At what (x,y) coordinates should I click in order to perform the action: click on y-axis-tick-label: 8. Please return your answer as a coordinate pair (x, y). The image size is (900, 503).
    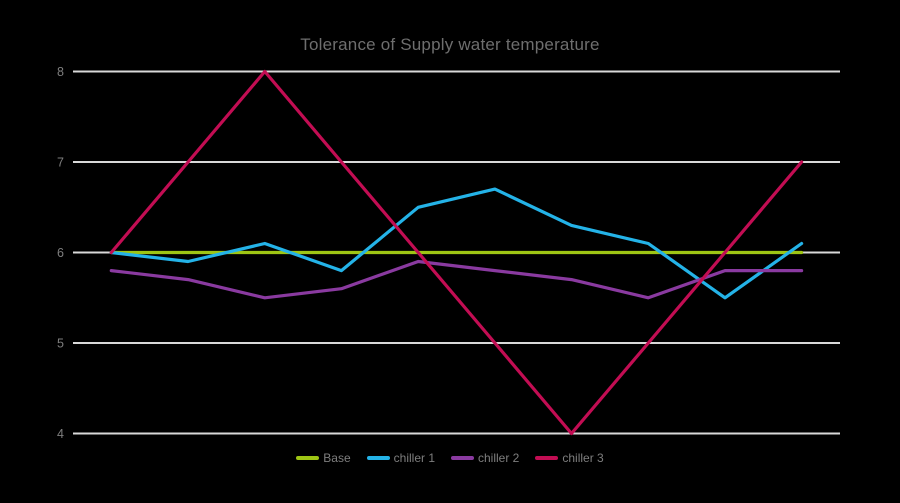
    Looking at the image, I should click on (60, 72).